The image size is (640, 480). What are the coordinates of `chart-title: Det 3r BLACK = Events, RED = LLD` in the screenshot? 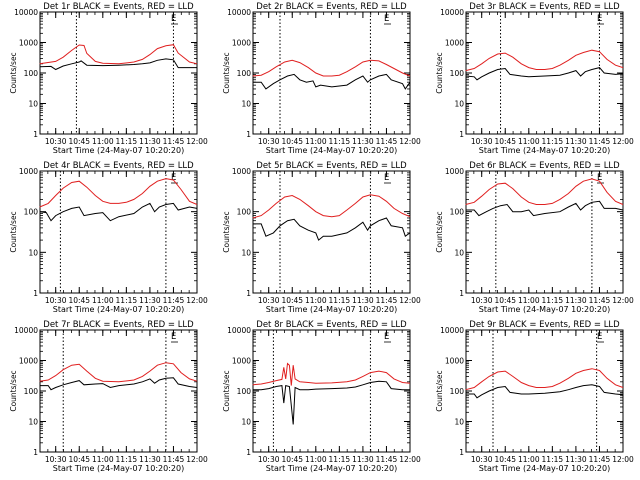 It's located at (544, 7).